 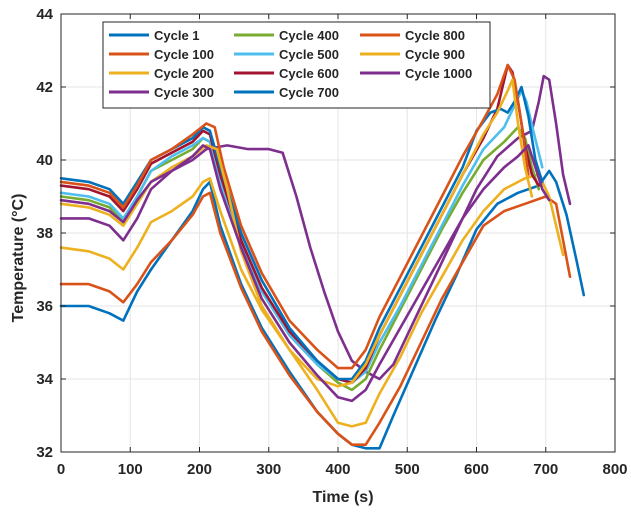 I want to click on x-axis-label: Time (s), so click(x=342, y=497).